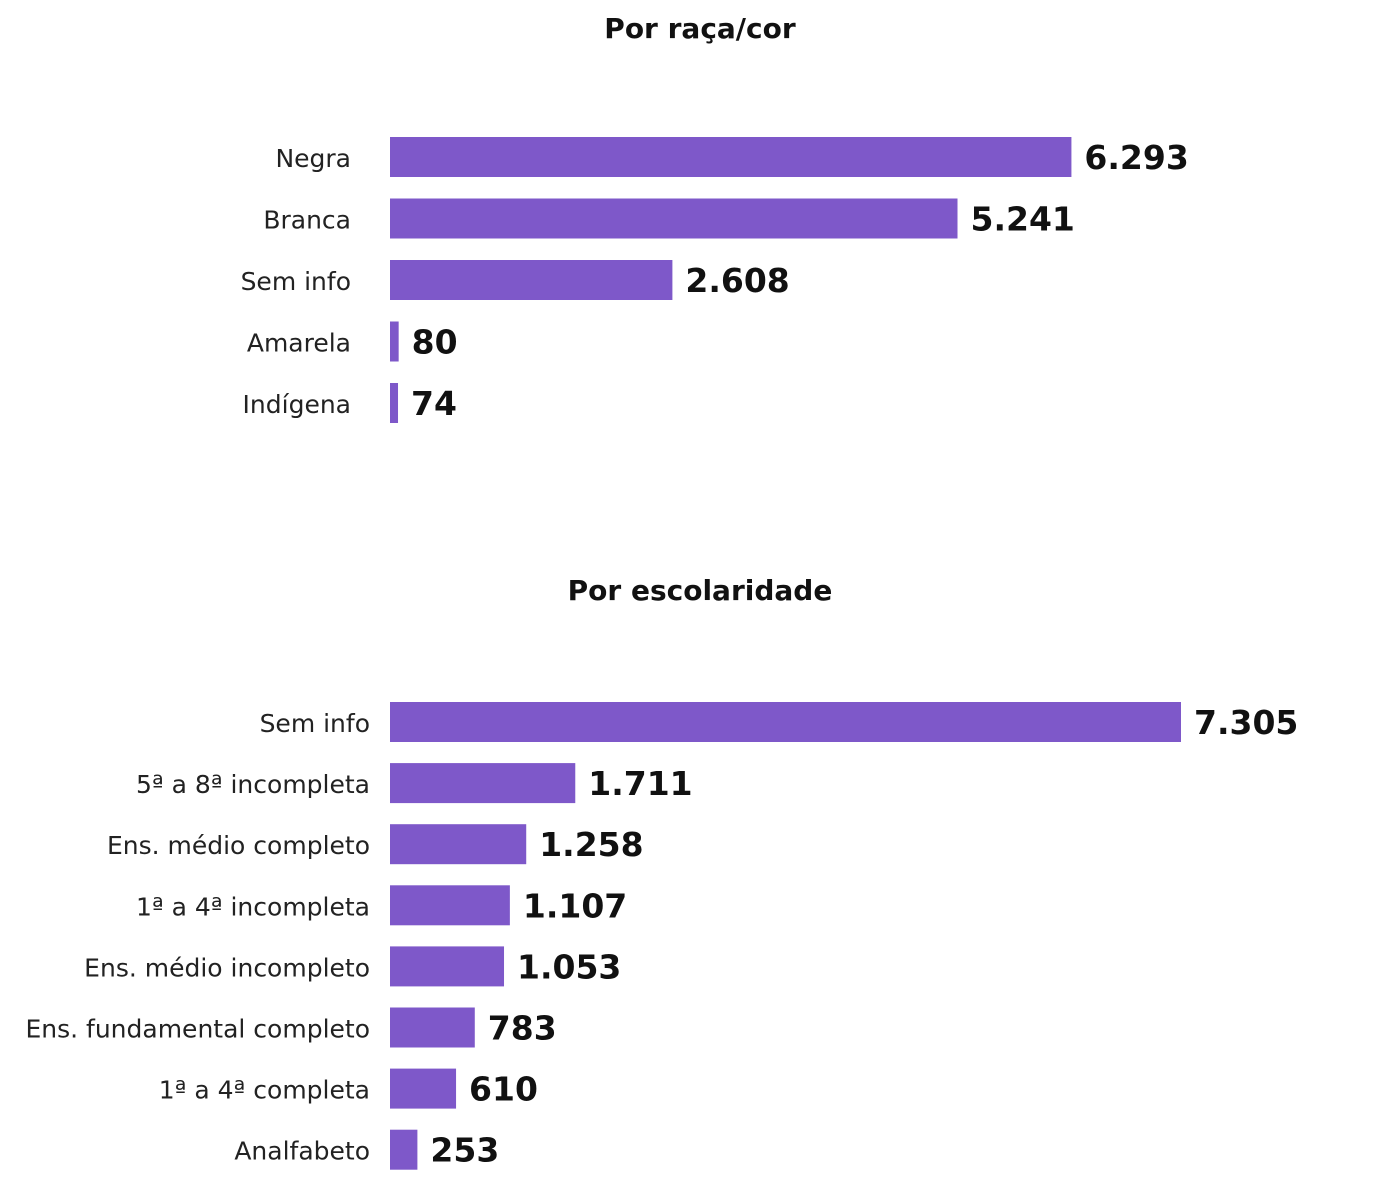 The height and width of the screenshot is (1200, 1400). Describe the element at coordinates (253, 906) in the screenshot. I see `category-label: 1ª a 4ª incompleta` at that location.